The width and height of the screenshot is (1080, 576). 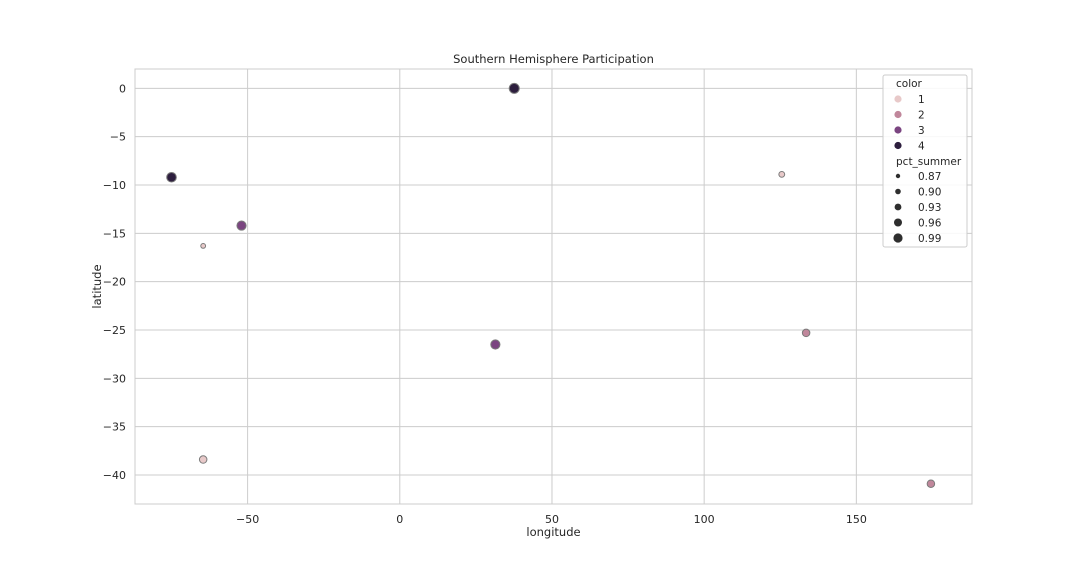 What do you see at coordinates (114, 233) in the screenshot?
I see `y-tick-label: −15` at bounding box center [114, 233].